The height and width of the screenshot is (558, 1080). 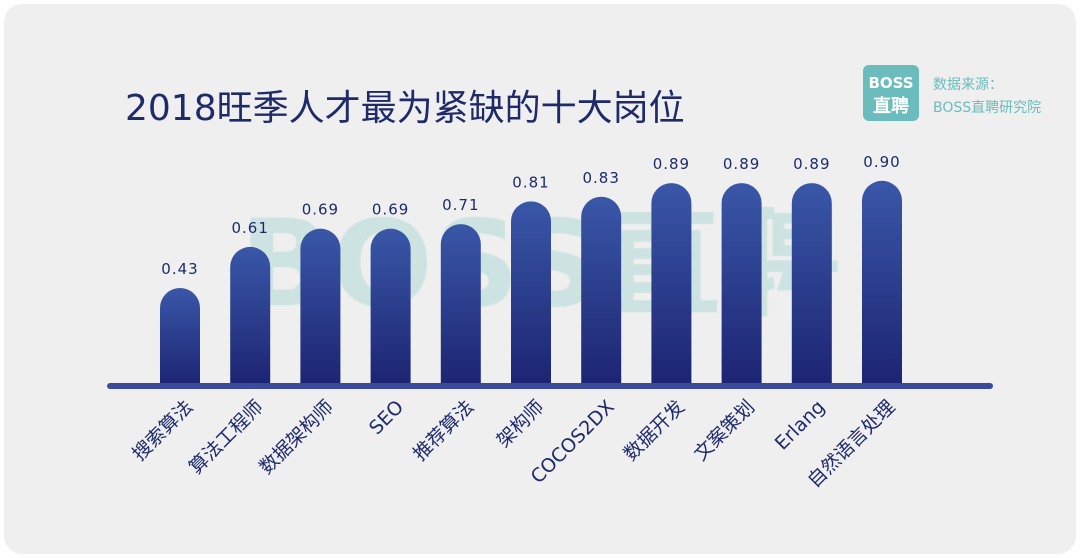 What do you see at coordinates (405, 108) in the screenshot?
I see `chart-title: 2018旺季人才最为紧缺的十大岗位` at bounding box center [405, 108].